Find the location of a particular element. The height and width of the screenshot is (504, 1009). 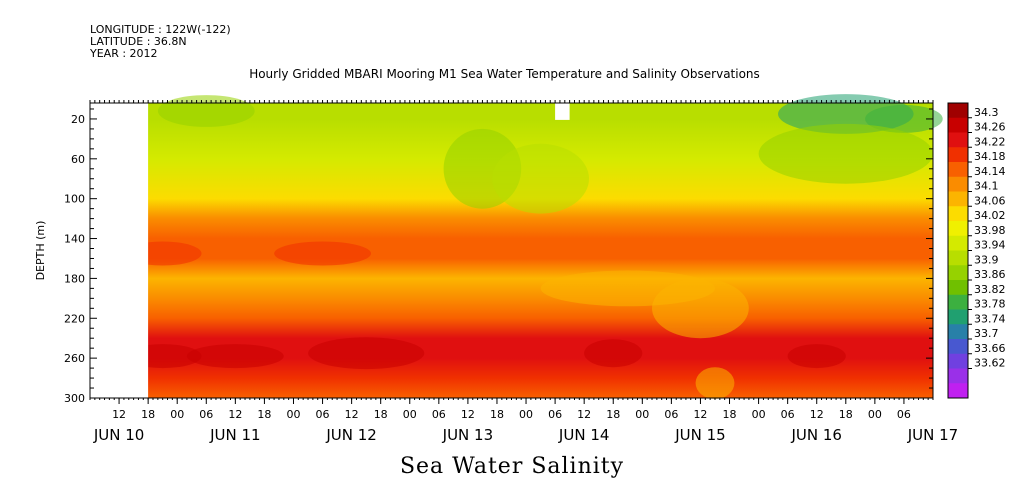

y-tick-label: 60 is located at coordinates (78, 159).